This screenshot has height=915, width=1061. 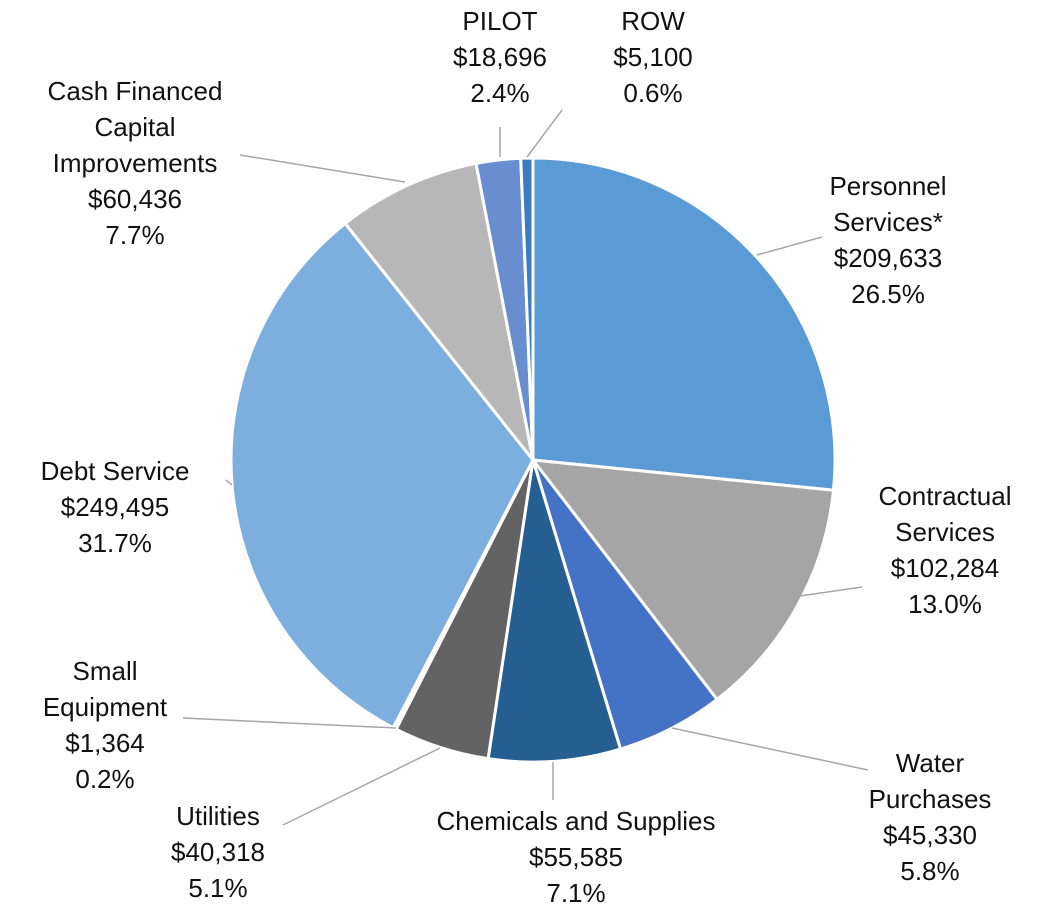 I want to click on percent-label: 2.4%, so click(x=500, y=93).